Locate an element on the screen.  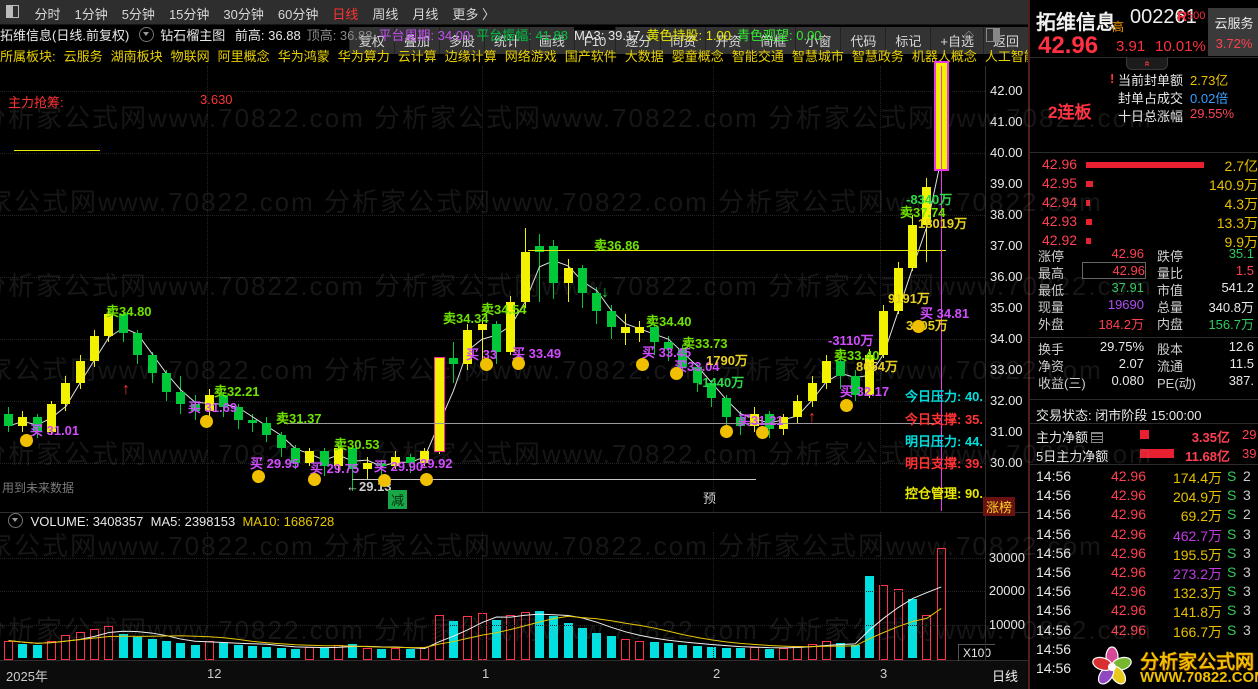
toolbar-button-叠加: 叠加 is located at coordinates (416, 40).